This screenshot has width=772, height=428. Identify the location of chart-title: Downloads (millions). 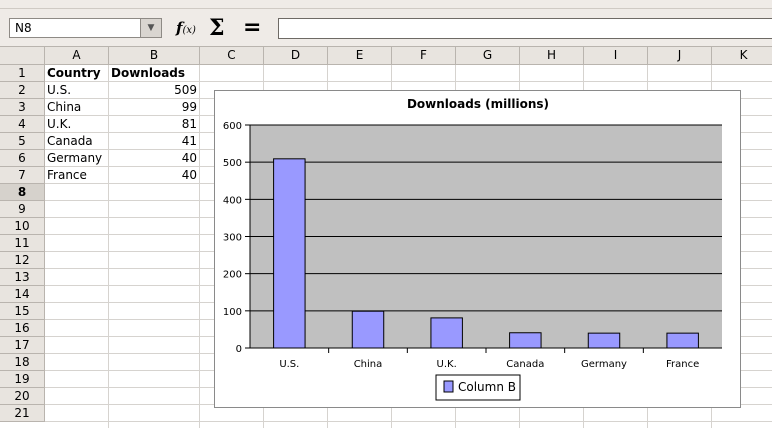
(478, 104).